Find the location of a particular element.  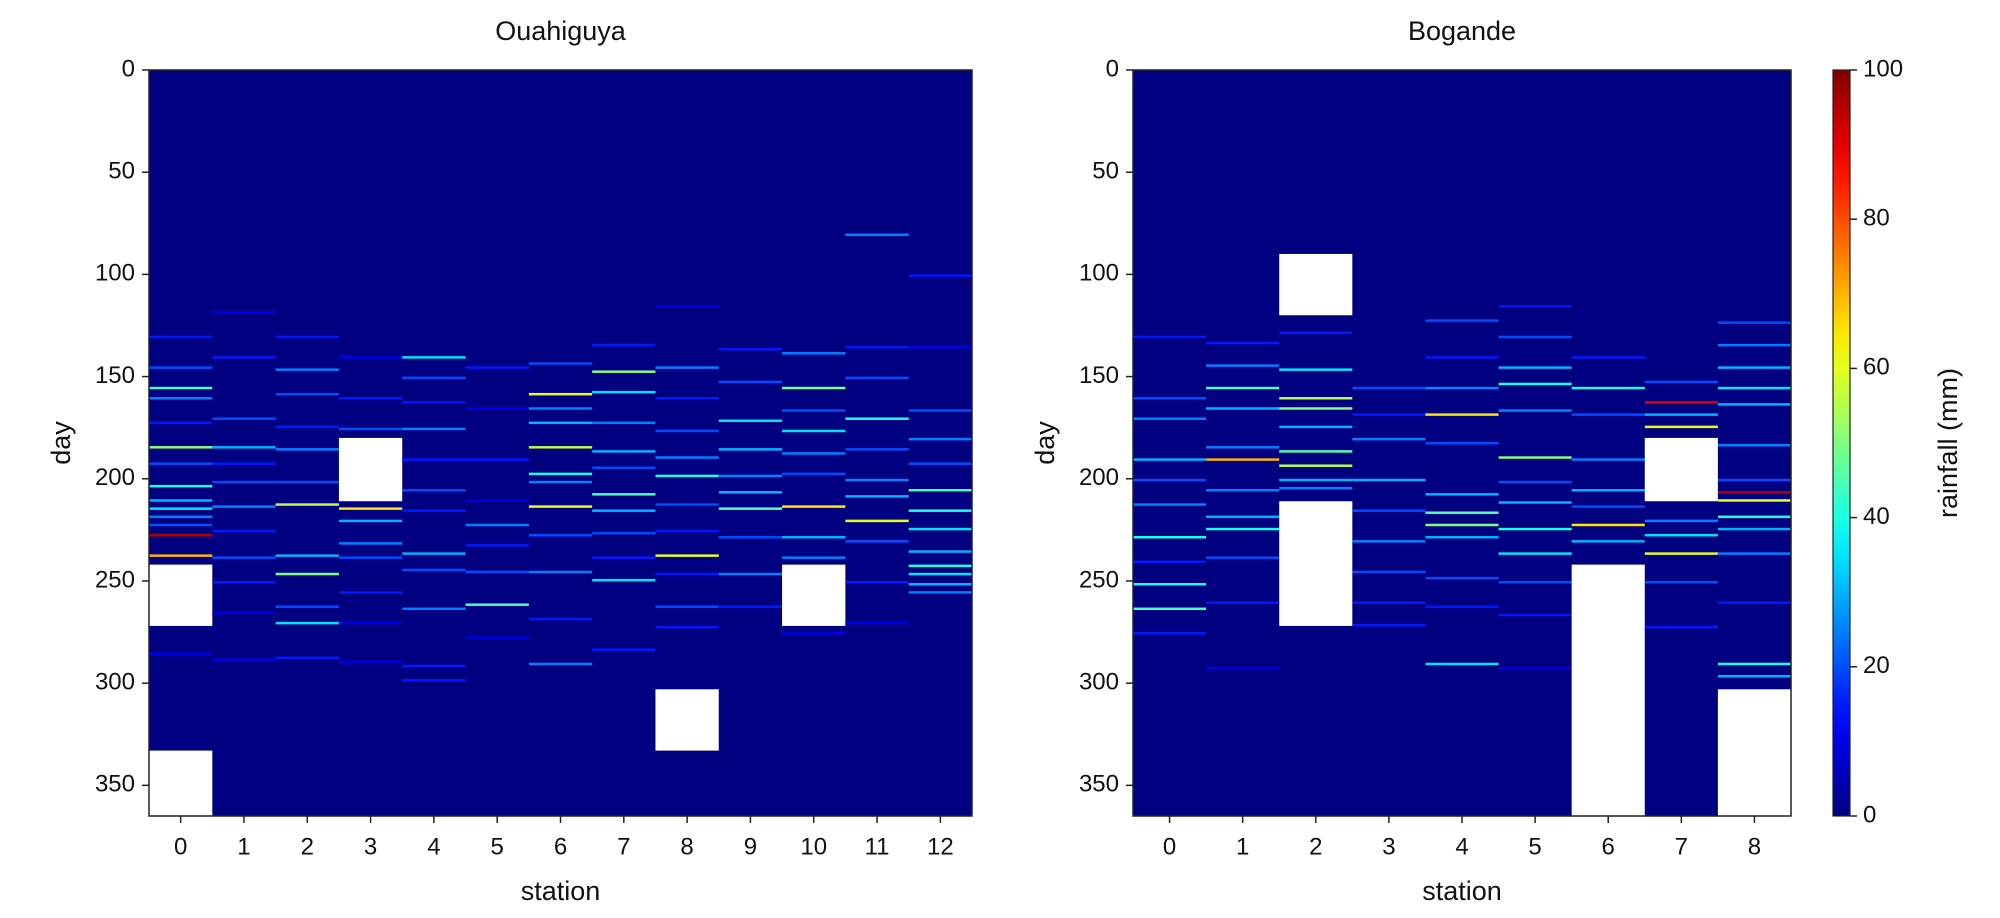

x-tick-label: 4 is located at coordinates (1461, 846).